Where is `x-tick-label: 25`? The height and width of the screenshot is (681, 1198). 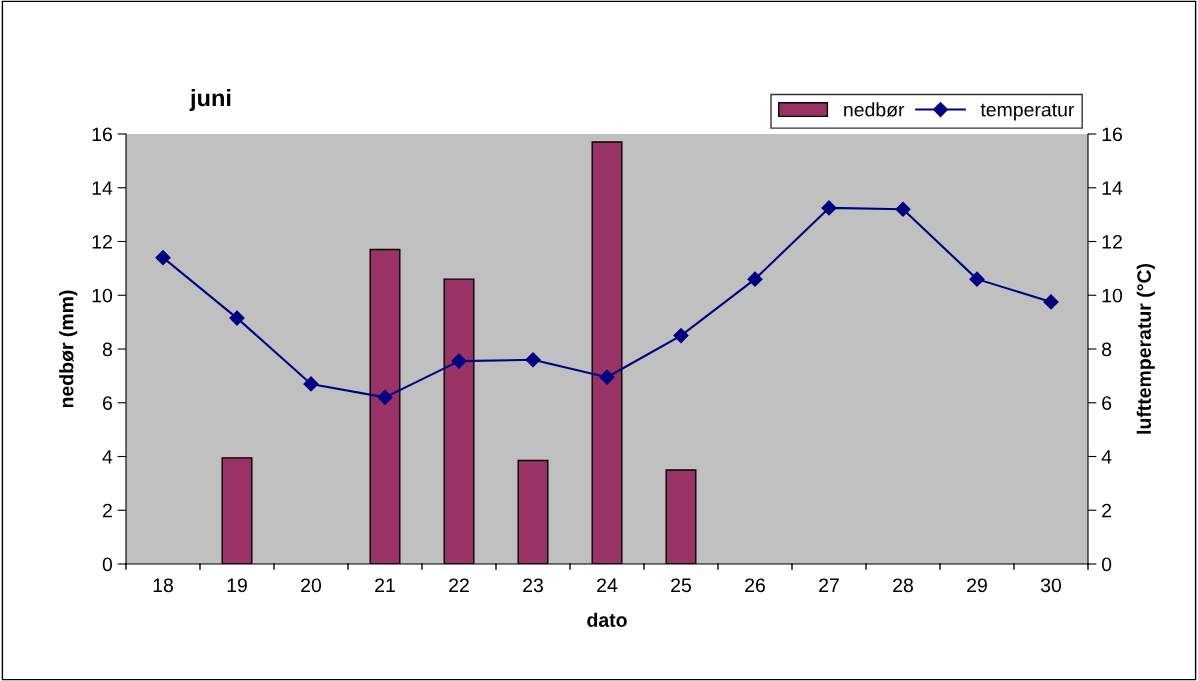 x-tick-label: 25 is located at coordinates (681, 585).